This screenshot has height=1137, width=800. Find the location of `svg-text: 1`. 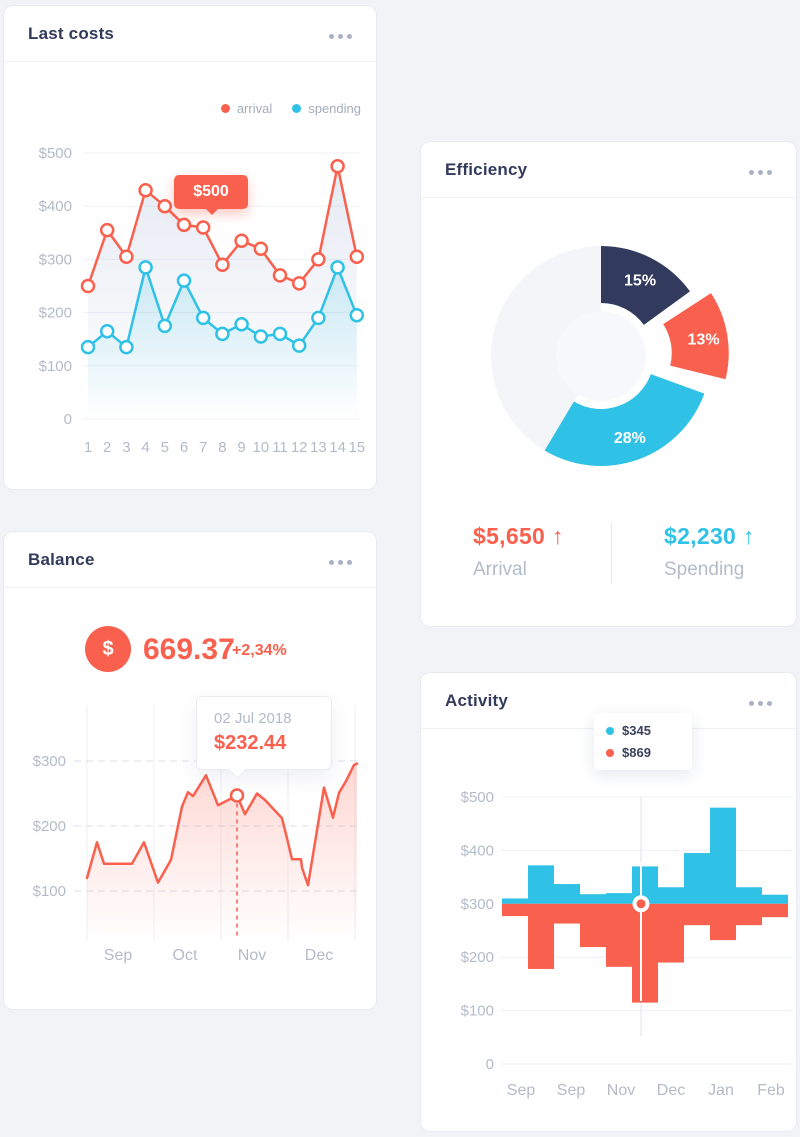

svg-text: 1 is located at coordinates (88, 447).